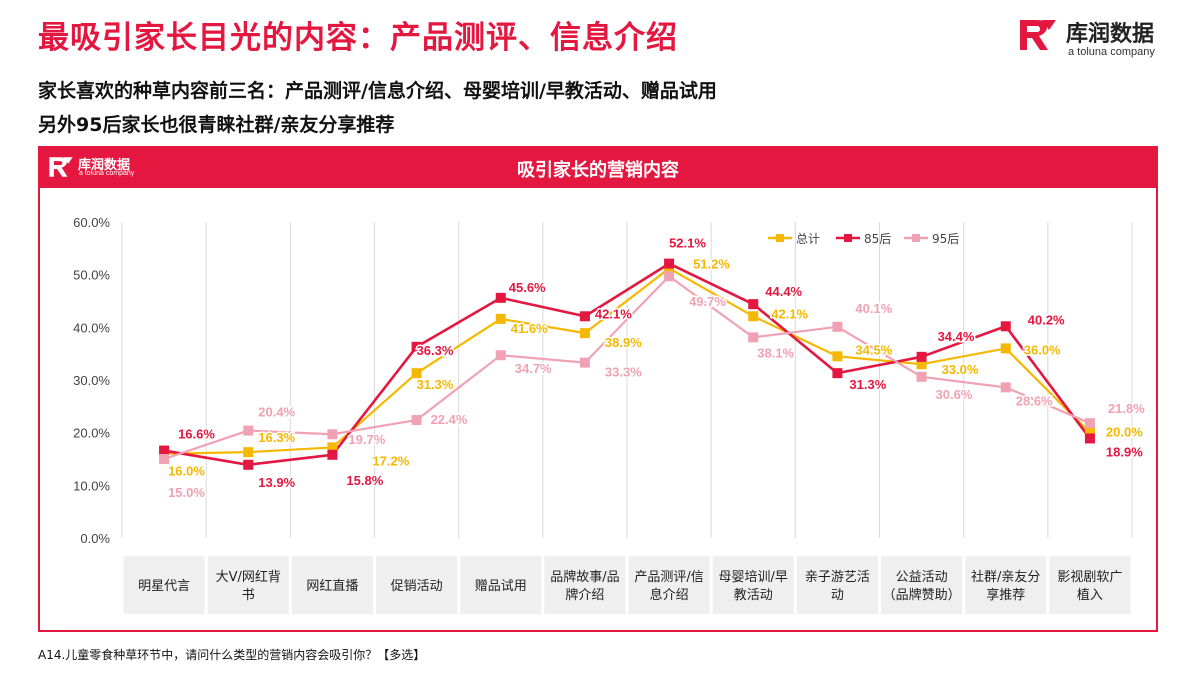  What do you see at coordinates (687, 243) in the screenshot?
I see `data-label: 52.1%` at bounding box center [687, 243].